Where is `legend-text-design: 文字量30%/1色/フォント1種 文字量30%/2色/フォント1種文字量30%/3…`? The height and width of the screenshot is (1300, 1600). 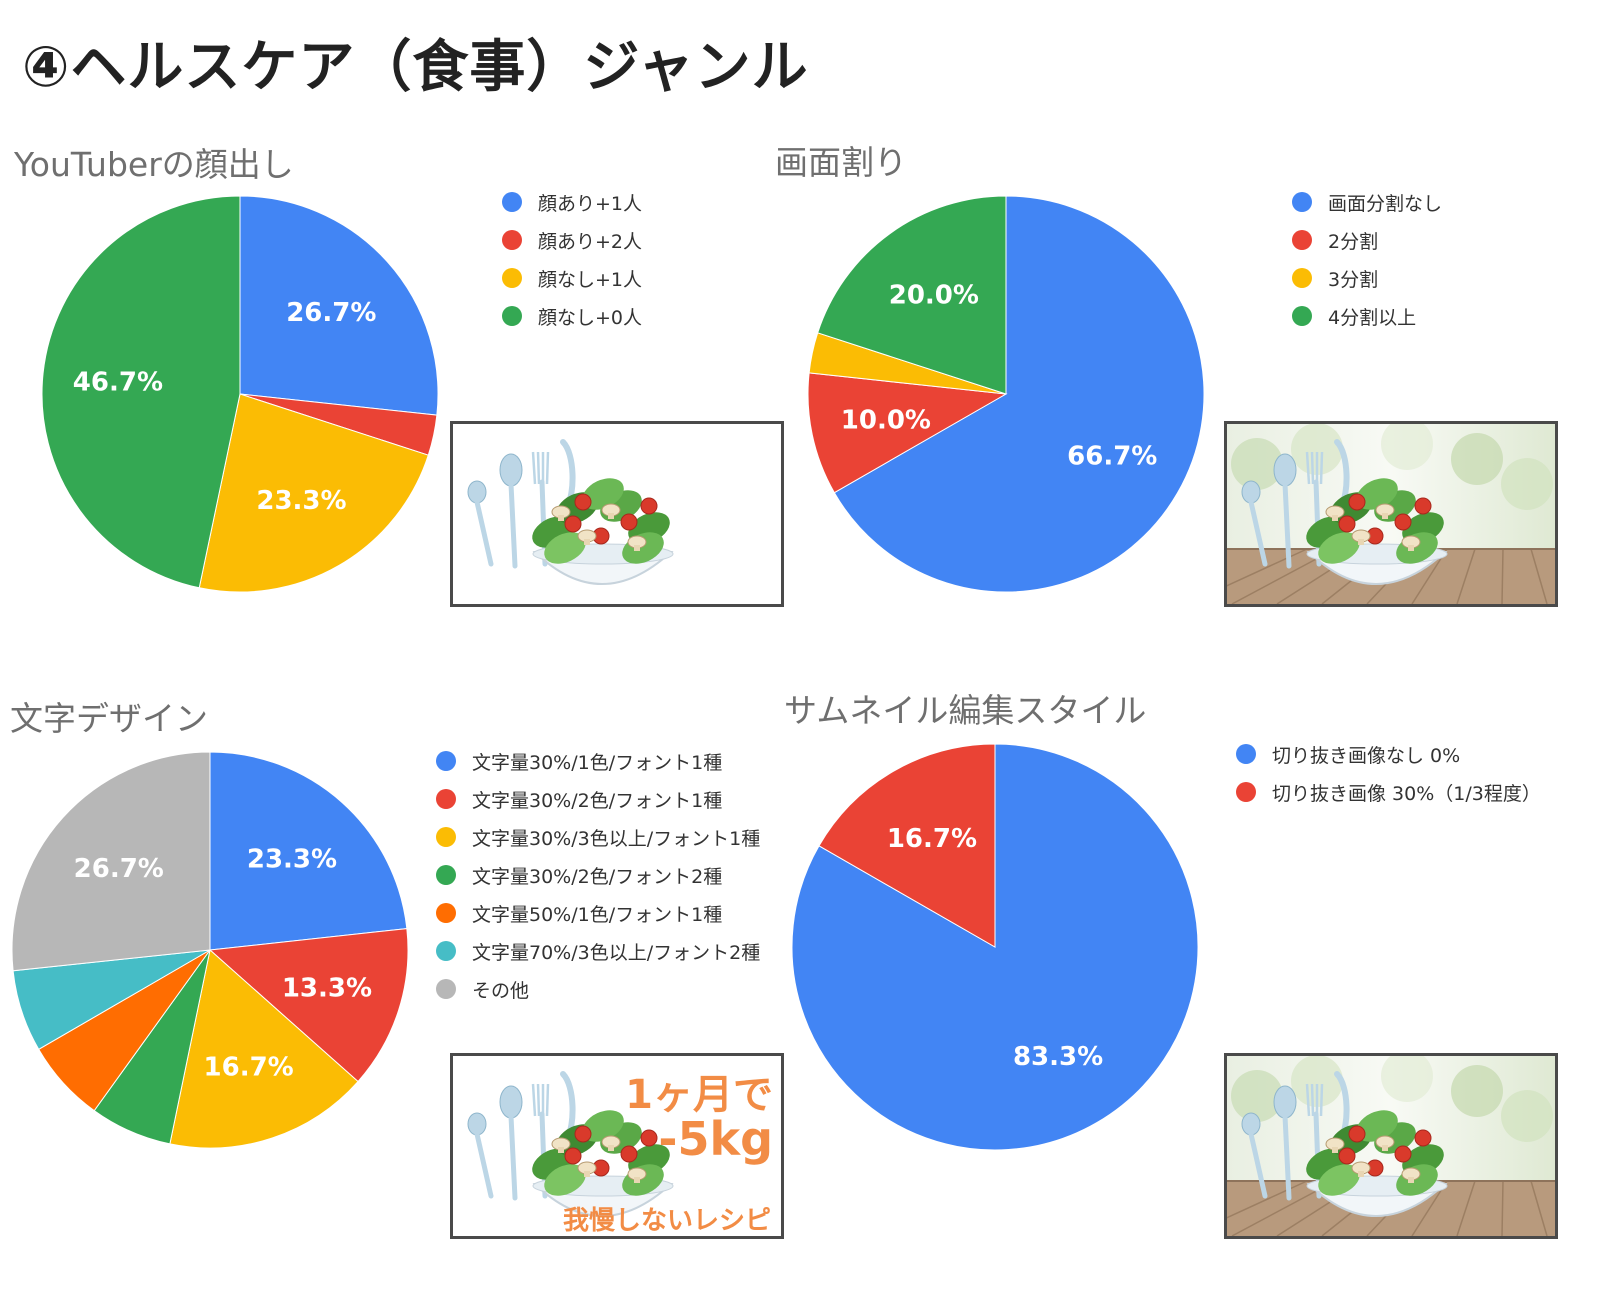 legend-text-design: 文字量30%/1色/フォント1種 文字量30%/2色/フォント1種文字量30%/3… is located at coordinates (598, 875).